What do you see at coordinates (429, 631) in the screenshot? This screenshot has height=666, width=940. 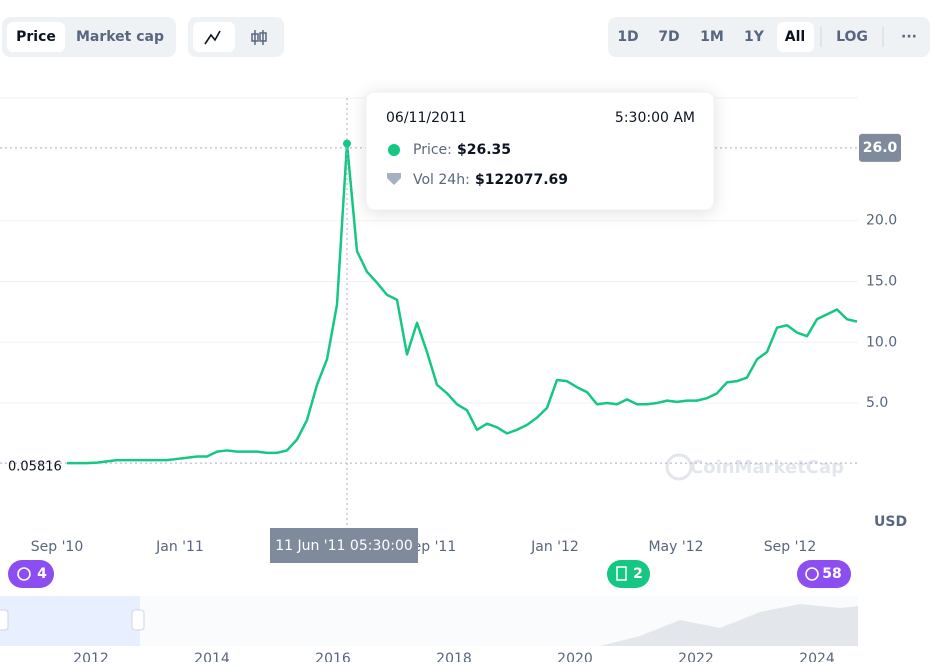 I see `navigator: 2012 2014 2016 2018 2020 2022 2024` at bounding box center [429, 631].